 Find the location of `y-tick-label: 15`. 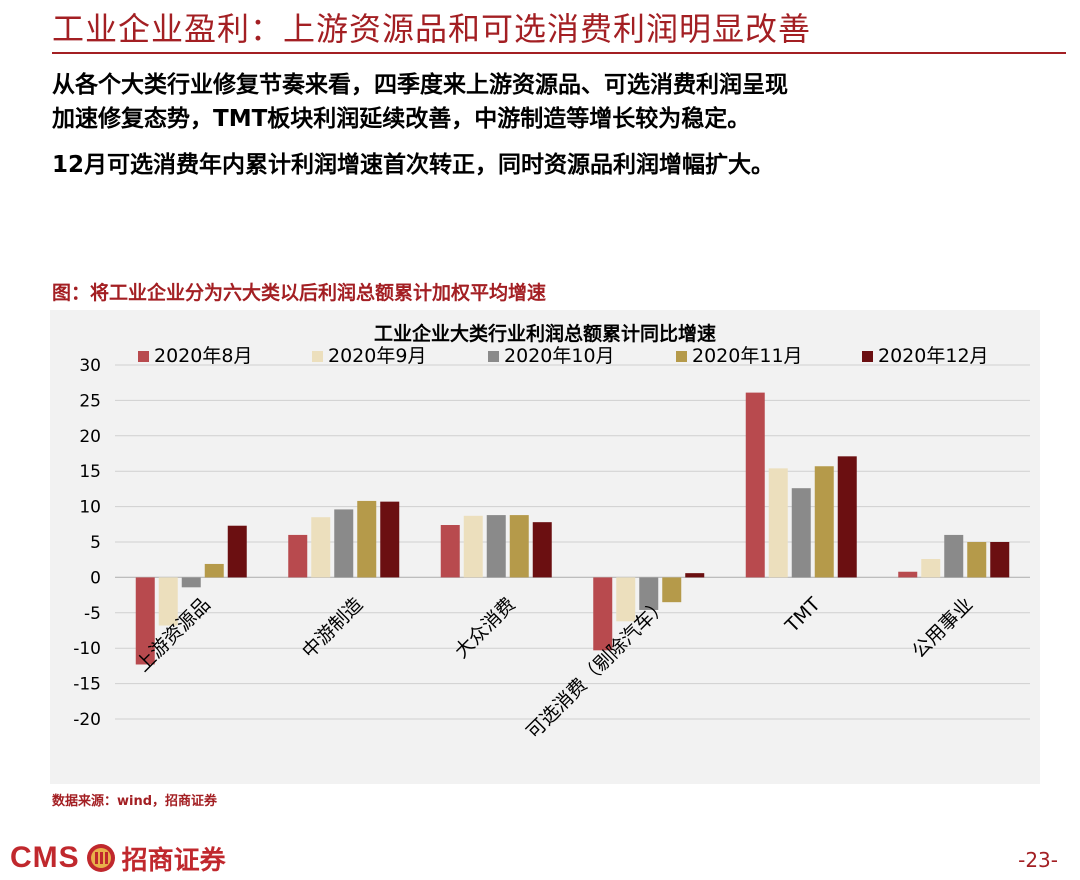

y-tick-label: 15 is located at coordinates (90, 472).